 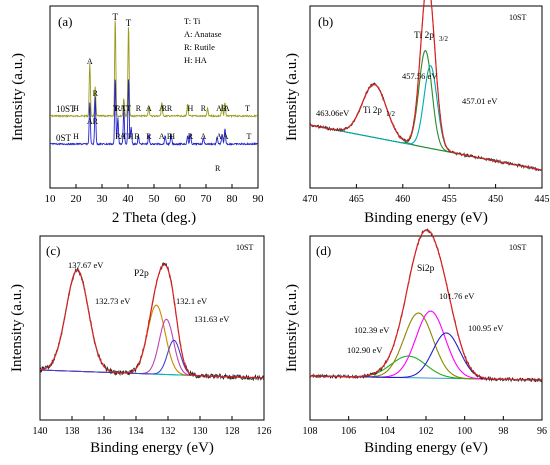 What do you see at coordinates (192, 301) in the screenshot?
I see `peak-label-2: 132.1 eV` at bounding box center [192, 301].